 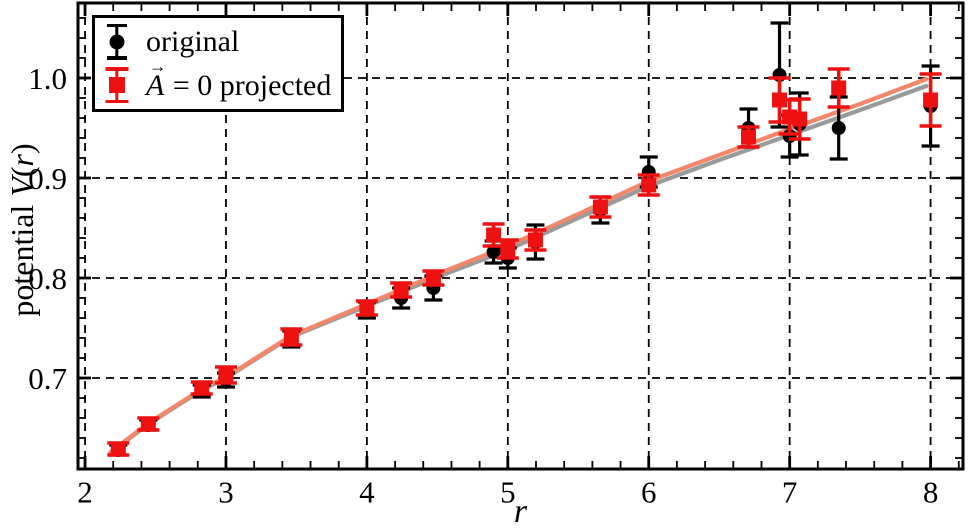 What do you see at coordinates (508, 249) in the screenshot?
I see `data-point-projected-r5` at bounding box center [508, 249].